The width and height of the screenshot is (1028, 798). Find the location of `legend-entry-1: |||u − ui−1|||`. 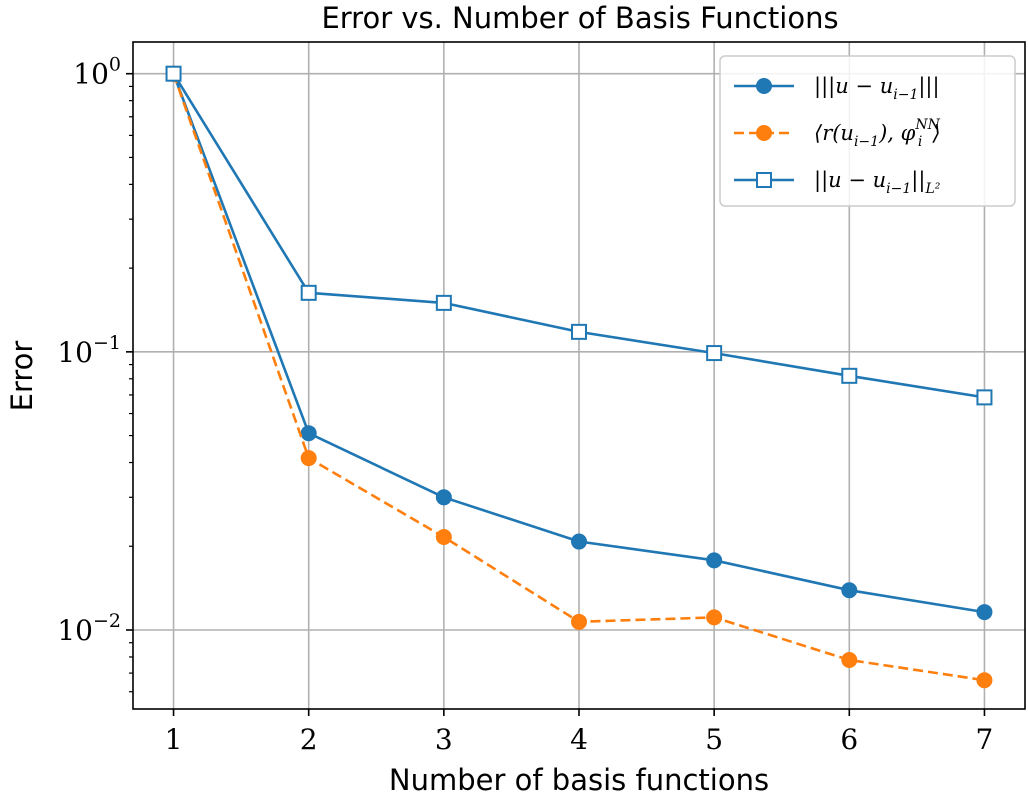

legend-entry-1: |||u − ui−1||| is located at coordinates (837, 88).